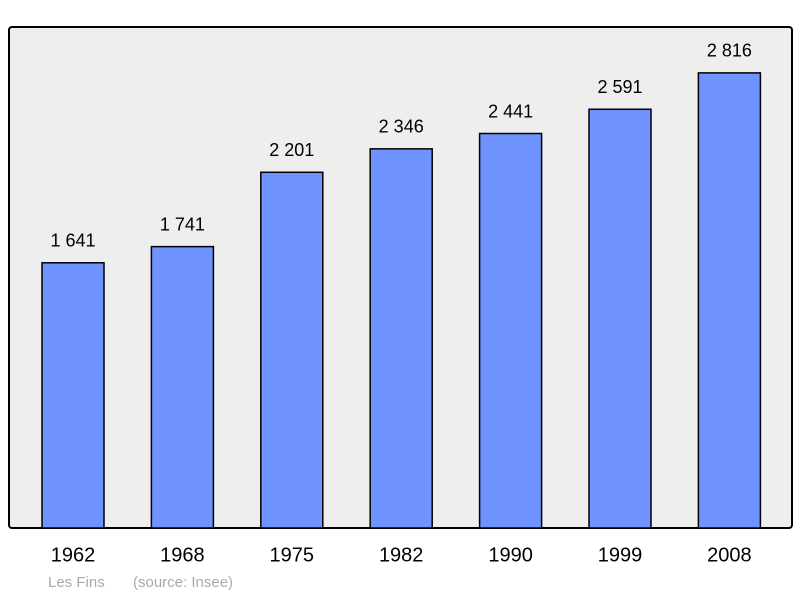 This screenshot has height=598, width=800. What do you see at coordinates (401, 555) in the screenshot?
I see `x-tick-label: 1982` at bounding box center [401, 555].